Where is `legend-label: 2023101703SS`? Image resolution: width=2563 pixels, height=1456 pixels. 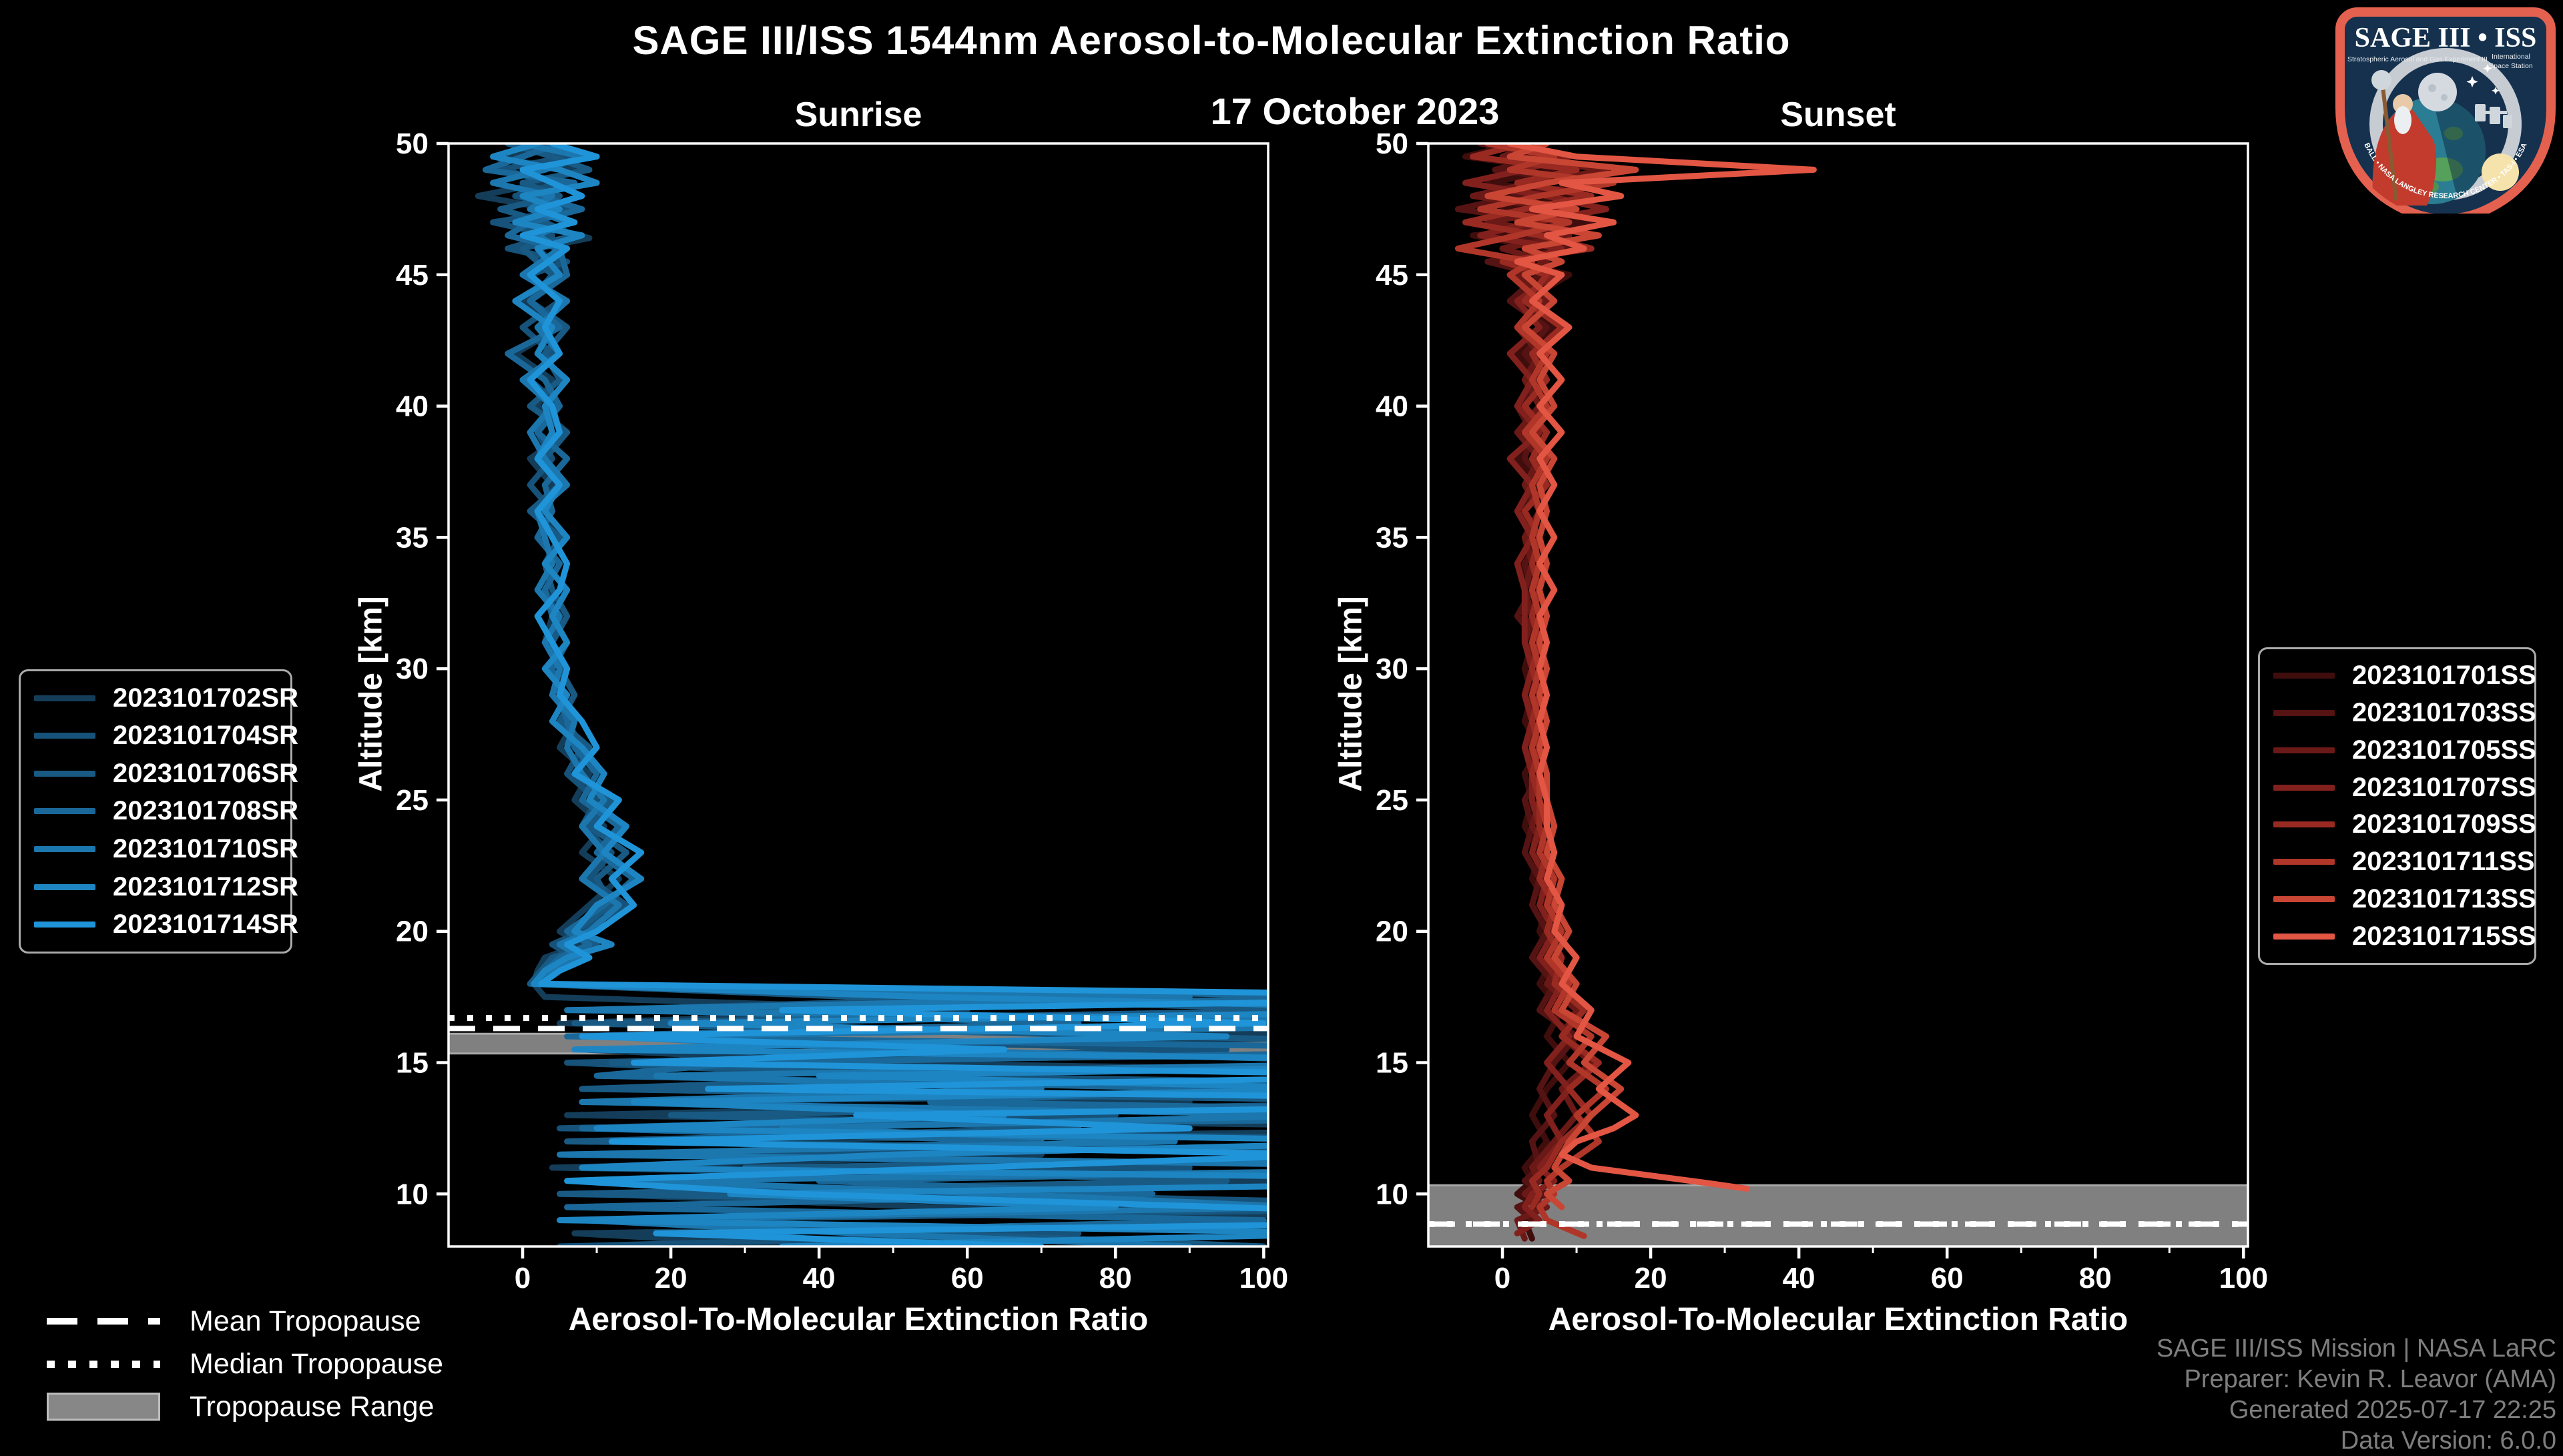
legend-label: 2023101703SS is located at coordinates (2444, 713).